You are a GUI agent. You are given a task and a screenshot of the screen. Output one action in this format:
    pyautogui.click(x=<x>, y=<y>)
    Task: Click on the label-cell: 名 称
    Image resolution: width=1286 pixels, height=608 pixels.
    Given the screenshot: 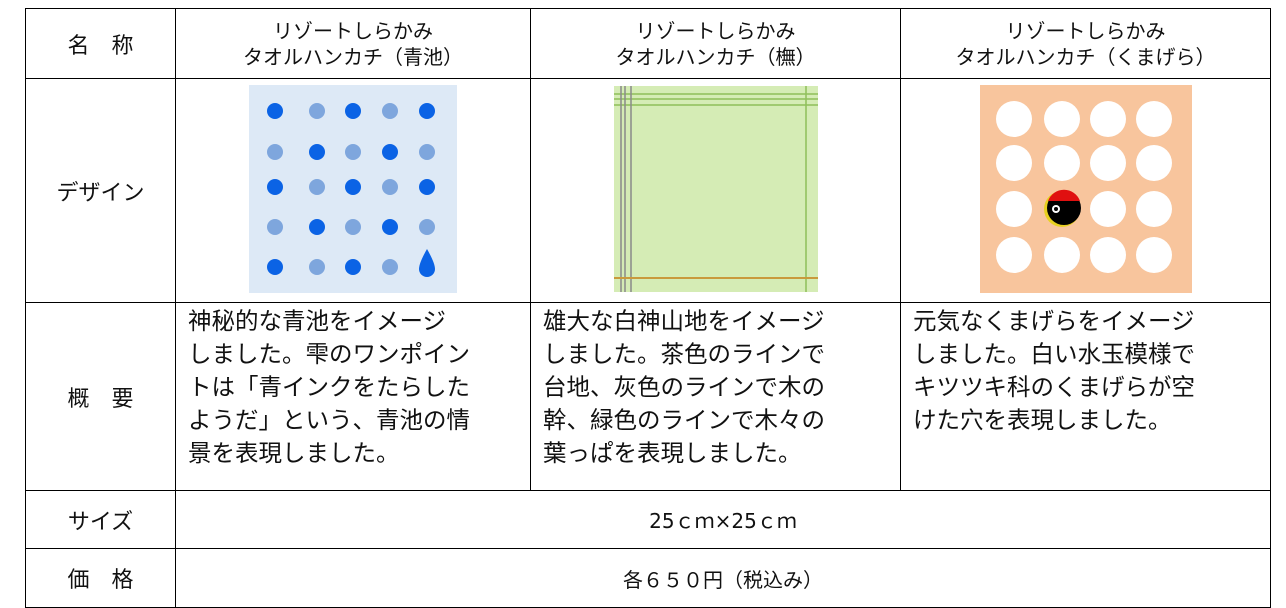 What is the action you would take?
    pyautogui.click(x=100, y=43)
    